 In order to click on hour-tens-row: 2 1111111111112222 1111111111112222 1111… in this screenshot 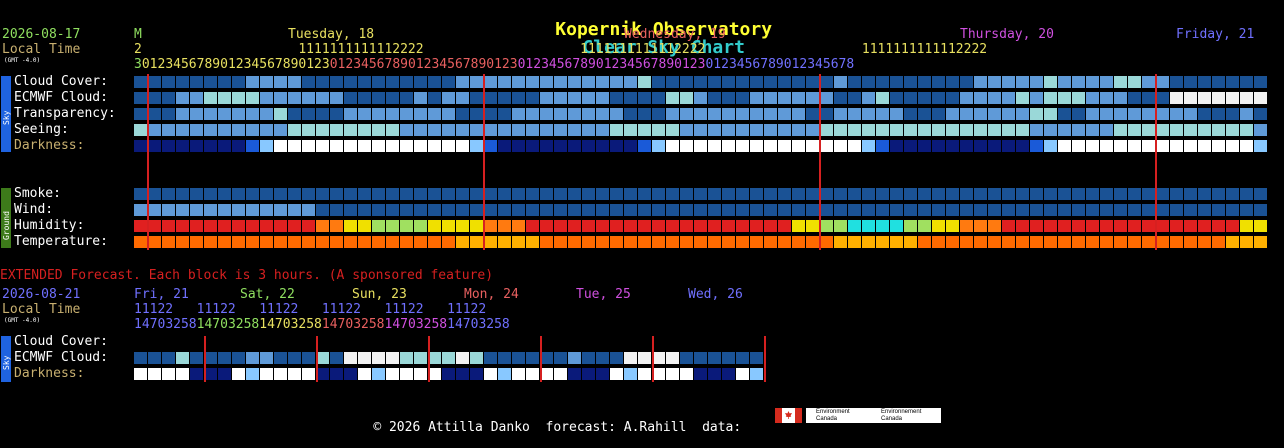, I will do `click(561, 49)`.